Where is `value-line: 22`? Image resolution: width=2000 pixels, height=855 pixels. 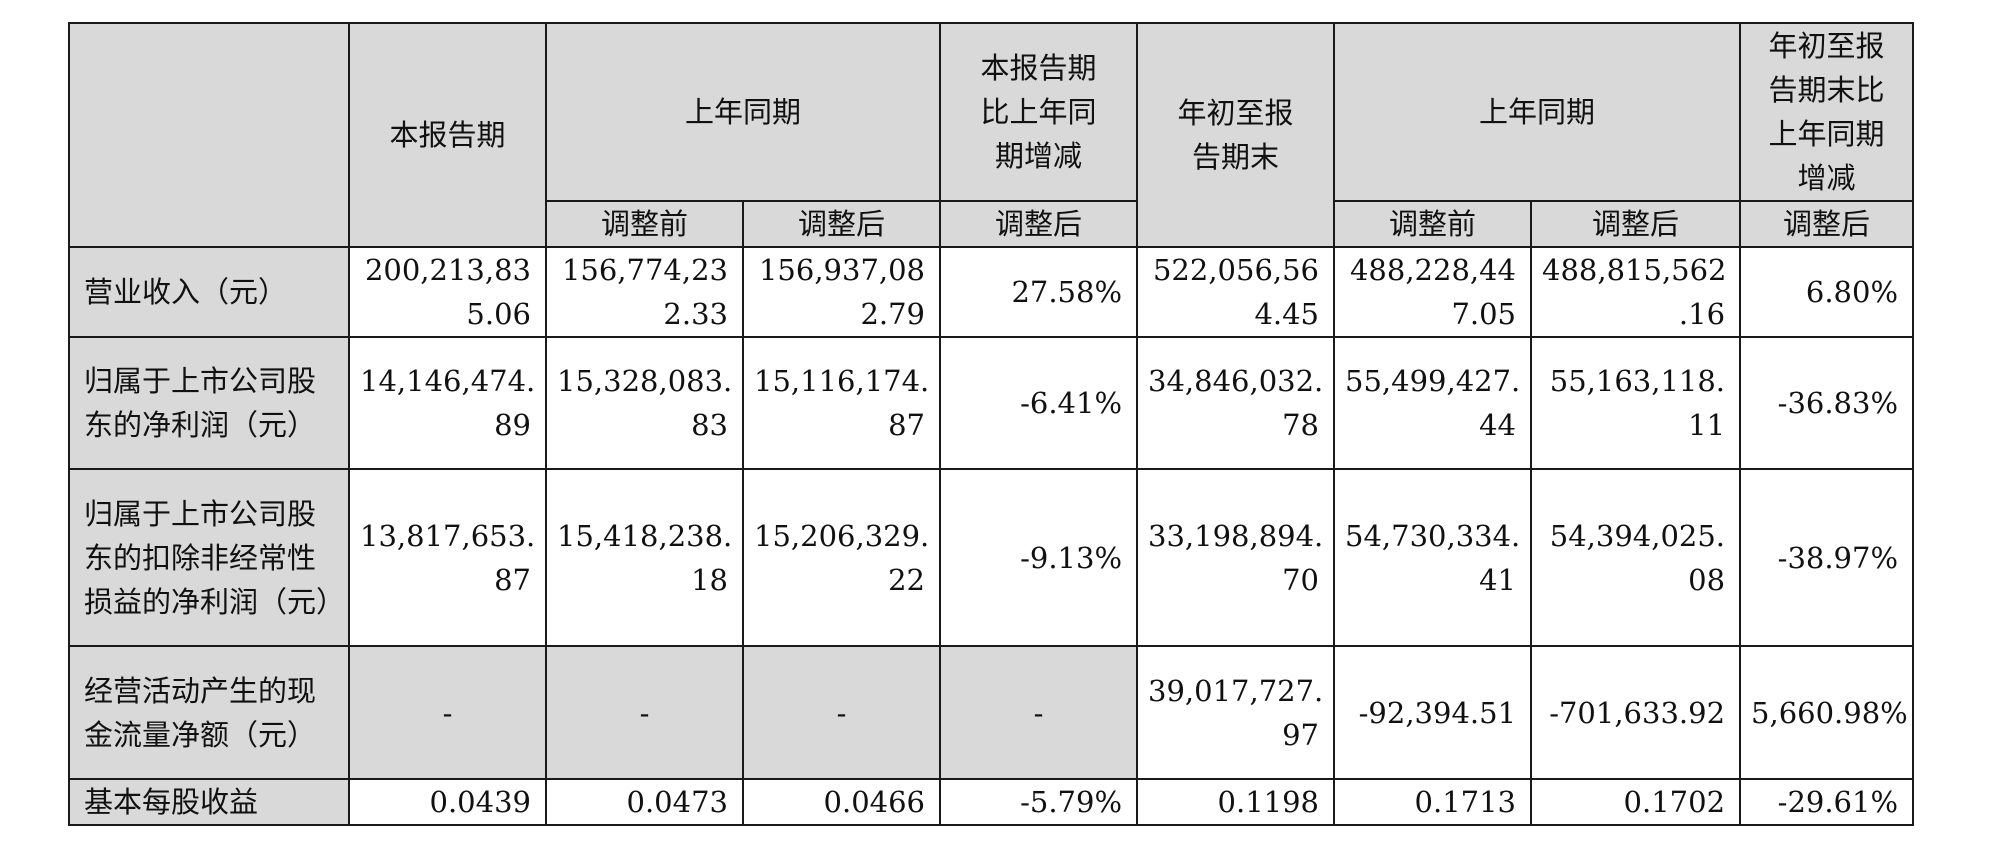 value-line: 22 is located at coordinates (907, 579).